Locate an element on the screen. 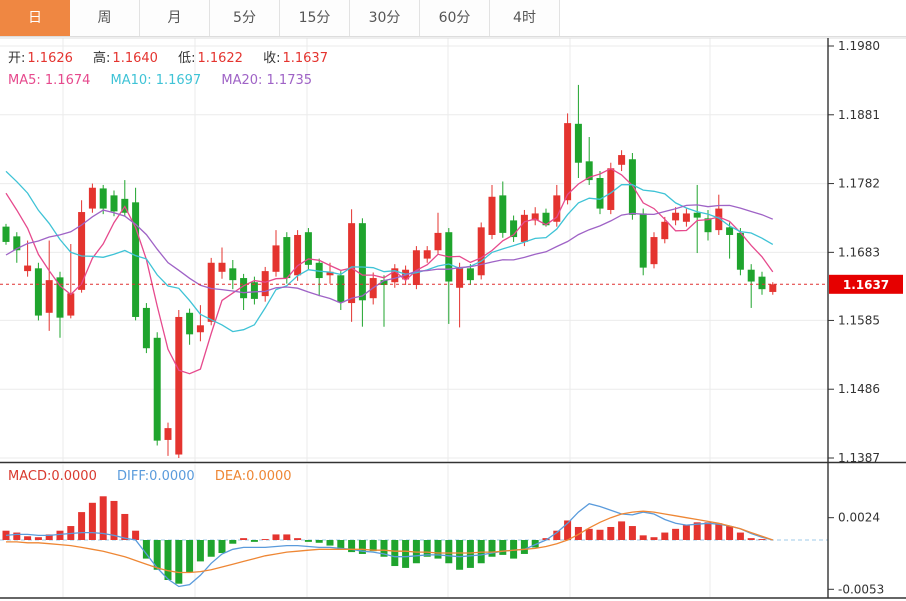 The image size is (906, 601). ma-legend: MA5: 1.1674 MA10: 1.1697 MA20: 1.1735 is located at coordinates (168, 80).